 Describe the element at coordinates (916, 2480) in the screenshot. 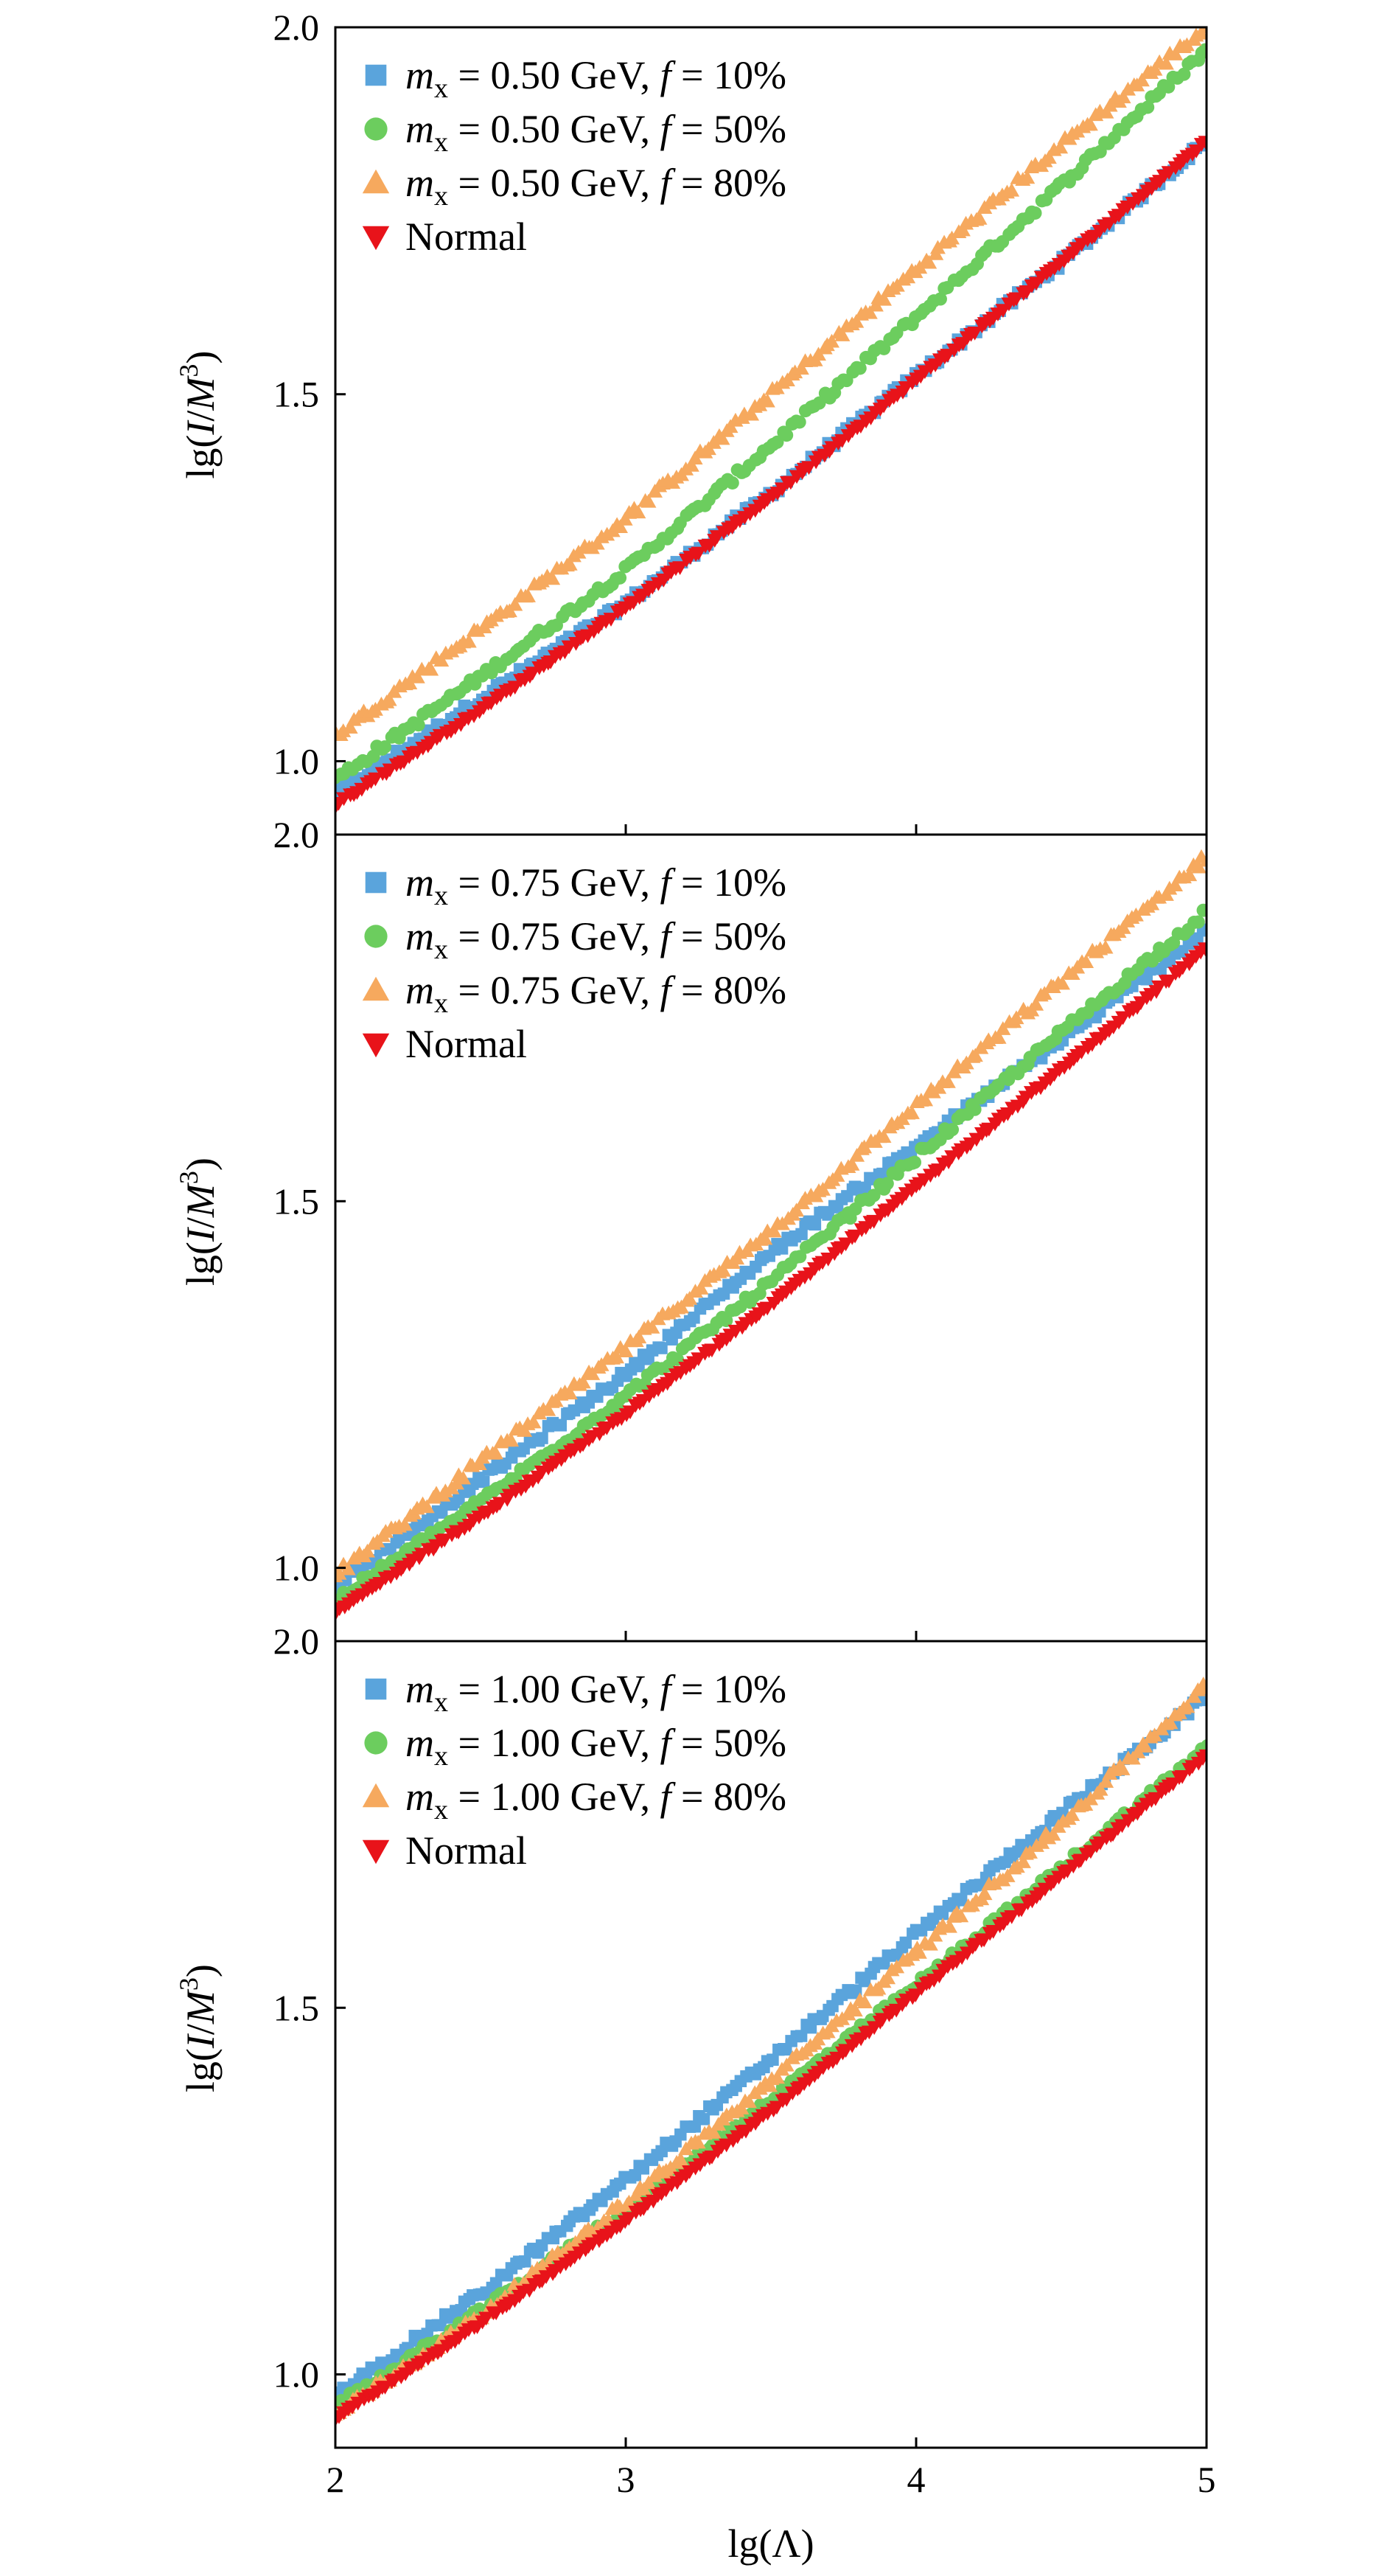

I see `x-tick-label: 4` at that location.